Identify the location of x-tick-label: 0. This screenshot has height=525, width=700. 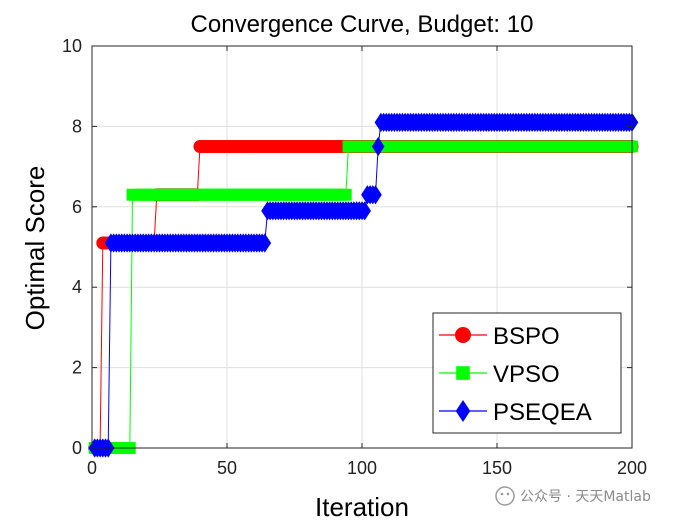
(92, 468).